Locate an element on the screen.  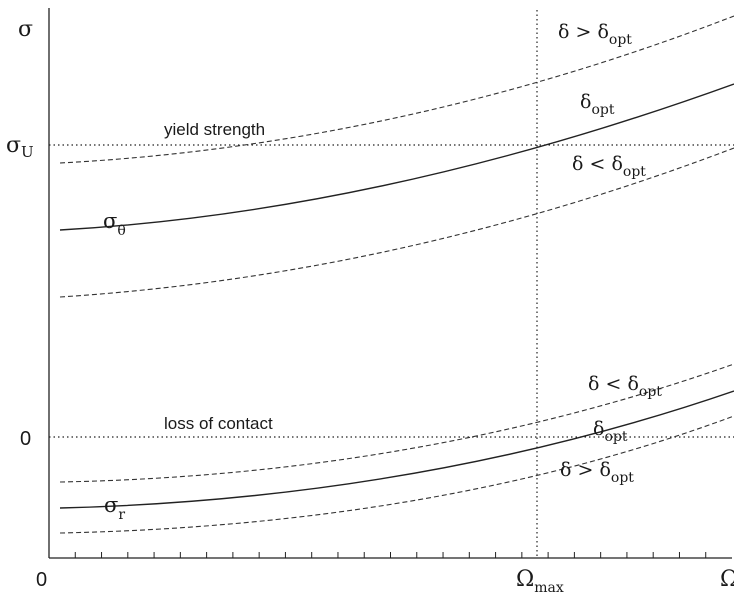
r-high-label: δ > δopt is located at coordinates (597, 472).